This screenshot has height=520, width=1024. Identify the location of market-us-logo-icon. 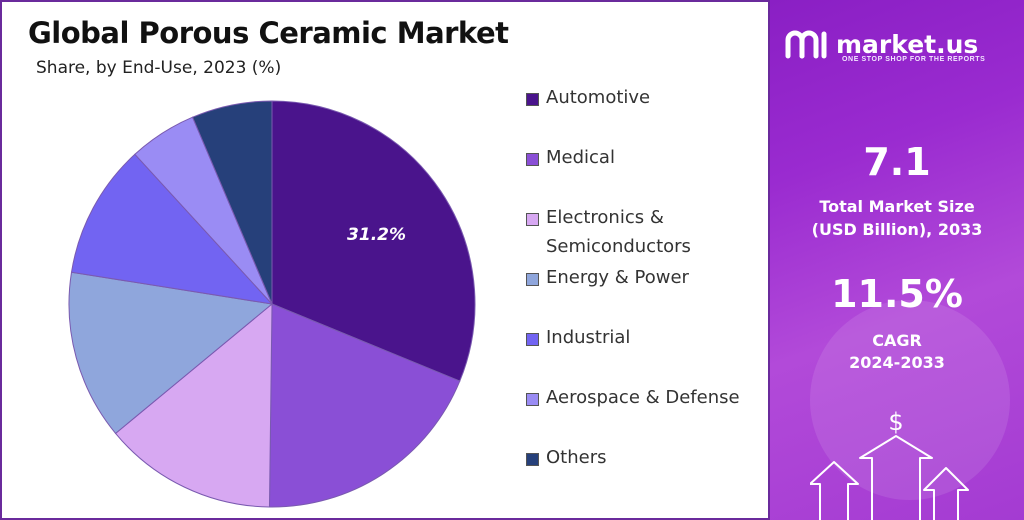
(806, 44).